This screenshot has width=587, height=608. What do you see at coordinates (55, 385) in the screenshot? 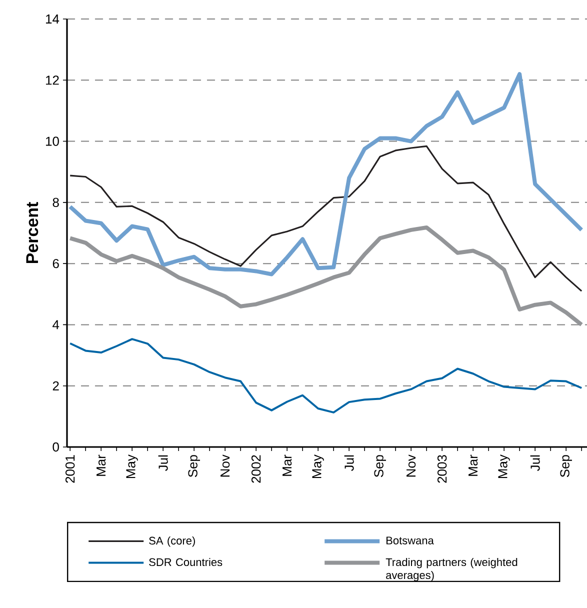
I see `y-tick-label: 2` at bounding box center [55, 385].